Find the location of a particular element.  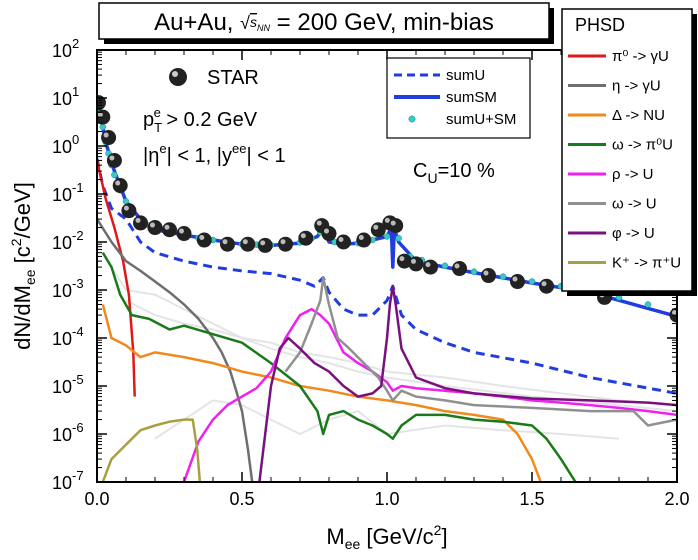

legend-label: π⁰ -> γU is located at coordinates (640, 56).